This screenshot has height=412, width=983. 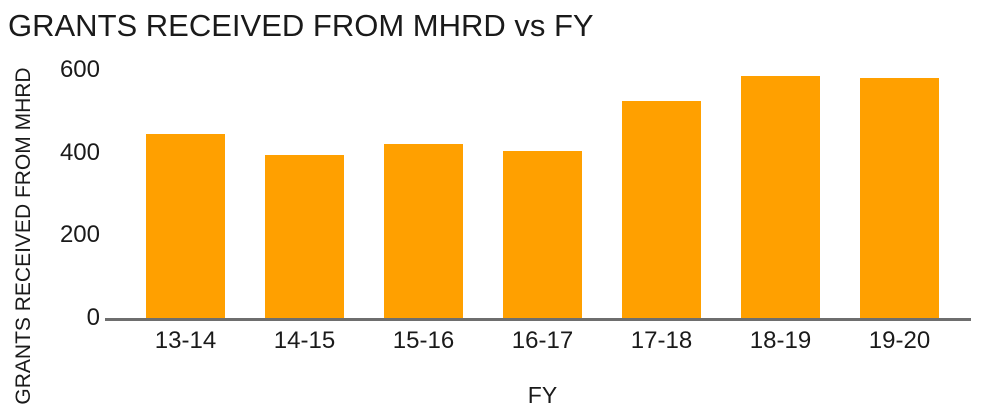 I want to click on x-tick-label: 13-14, so click(x=185, y=340).